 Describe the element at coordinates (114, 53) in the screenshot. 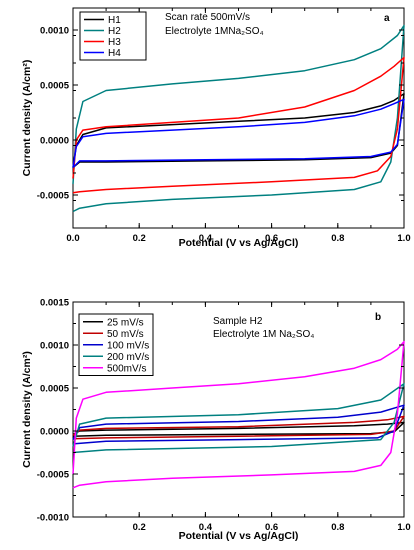

I see `legend-entry: H4` at that location.